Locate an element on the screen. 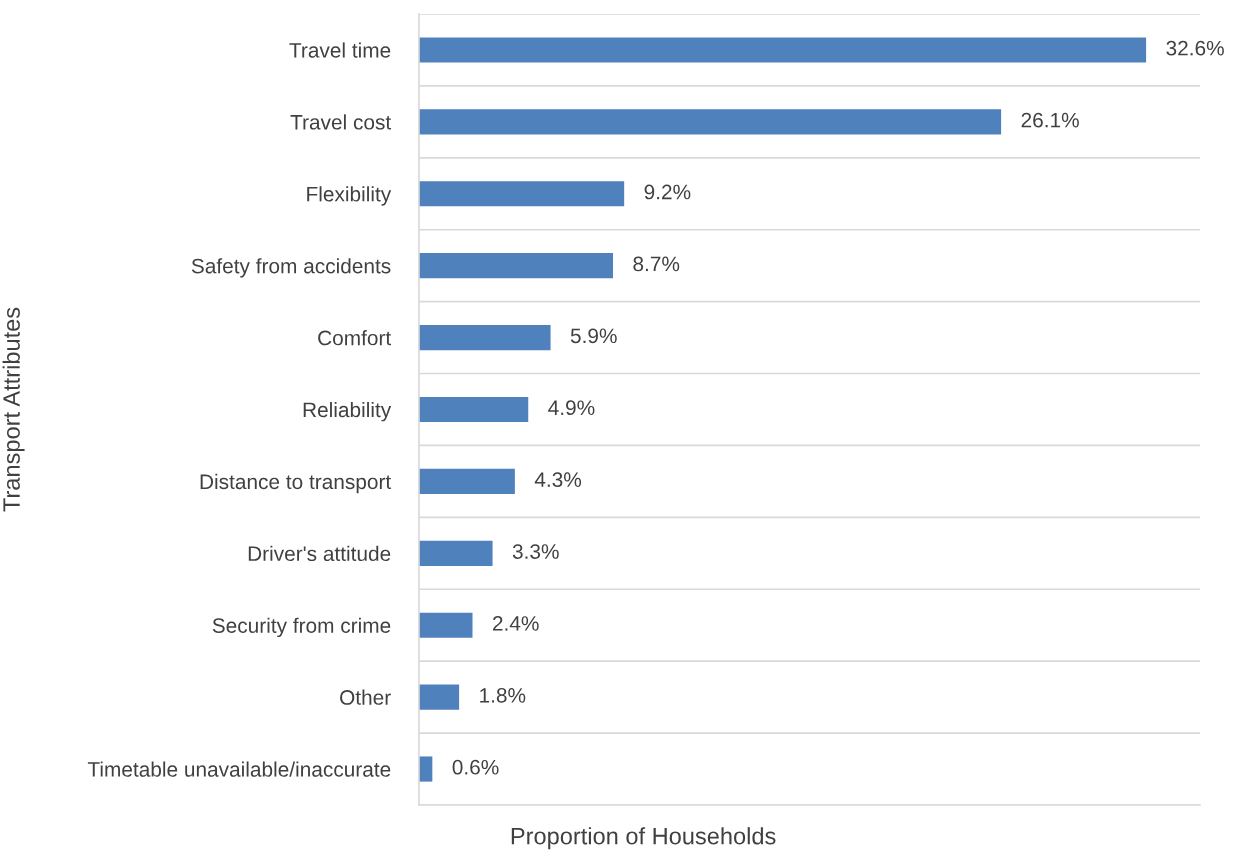 Image resolution: width=1241 pixels, height=854 pixels. y-tick-label: Reliability is located at coordinates (347, 411).